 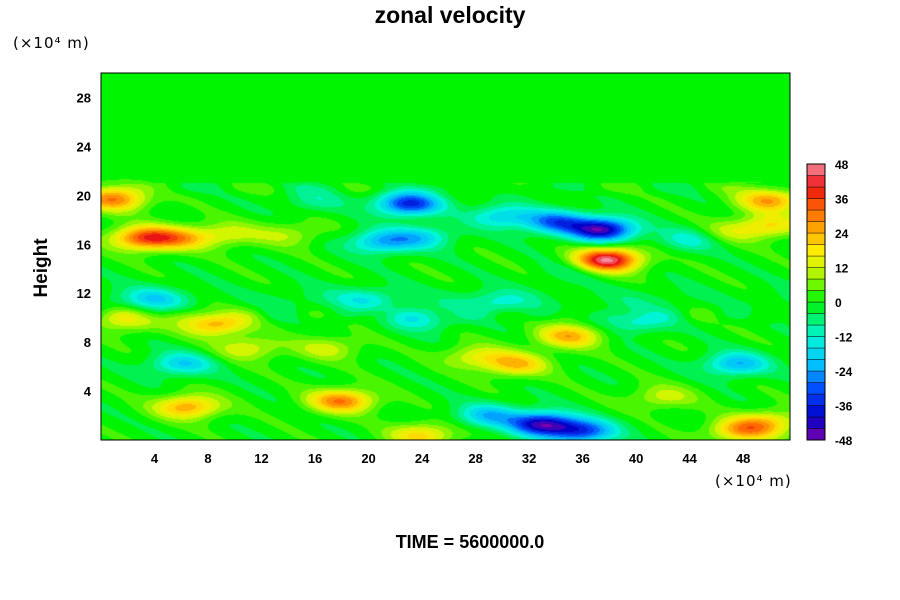 I want to click on x-axis-unit: (×10⁴ m), so click(x=753, y=481).